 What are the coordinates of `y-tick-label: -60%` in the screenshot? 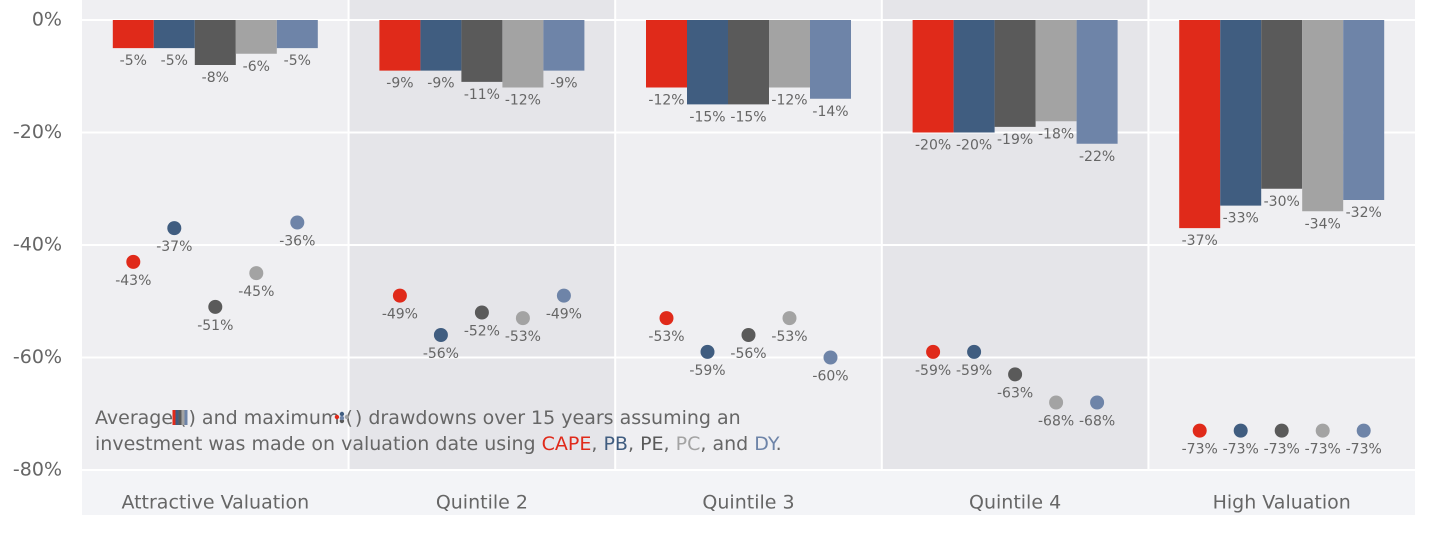 It's located at (37, 357).